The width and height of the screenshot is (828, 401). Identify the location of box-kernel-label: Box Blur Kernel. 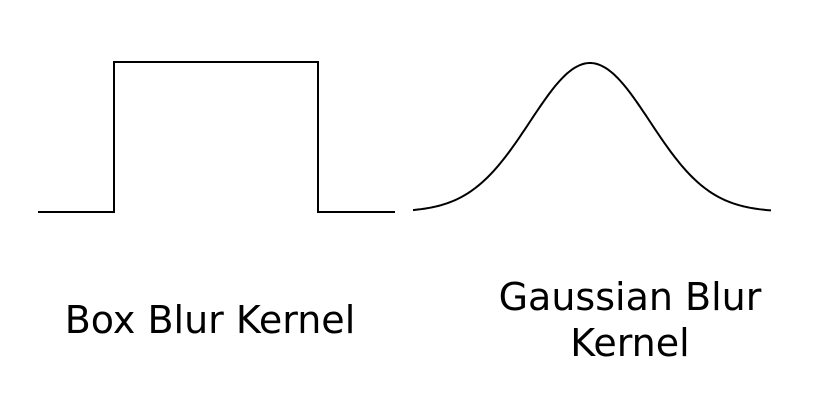
(210, 320).